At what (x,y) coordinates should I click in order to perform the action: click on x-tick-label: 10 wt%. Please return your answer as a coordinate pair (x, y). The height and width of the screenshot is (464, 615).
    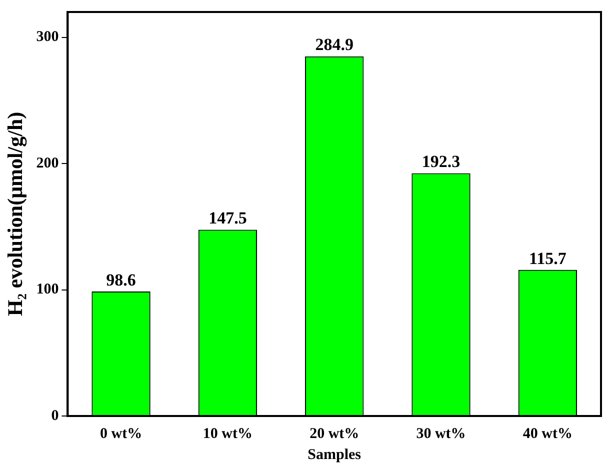
    Looking at the image, I should click on (227, 434).